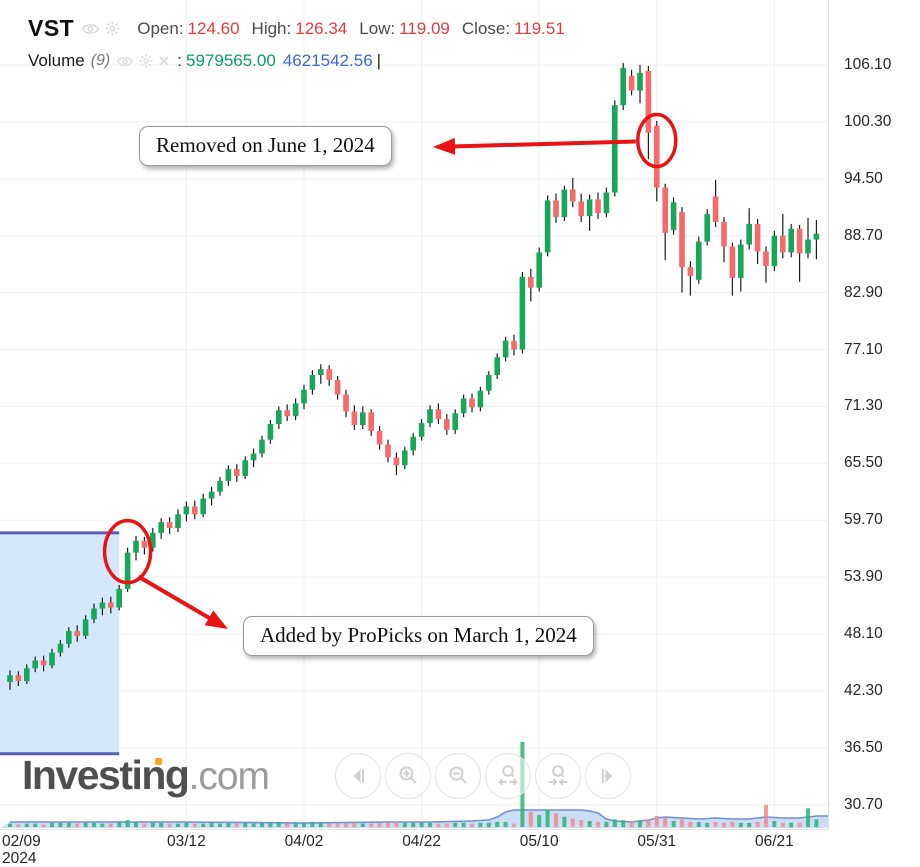 Image resolution: width=920 pixels, height=867 pixels. What do you see at coordinates (863, 235) in the screenshot?
I see `y-axis-label: 88.70` at bounding box center [863, 235].